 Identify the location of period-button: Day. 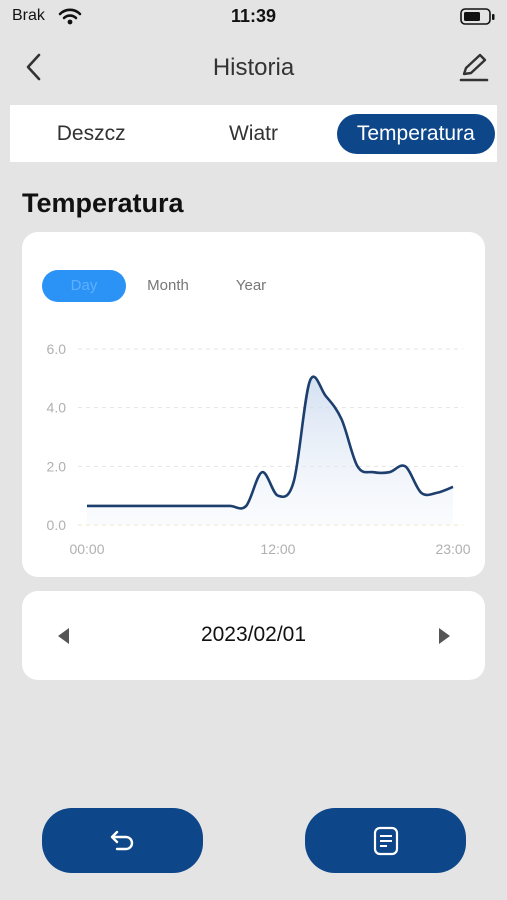
(84, 286).